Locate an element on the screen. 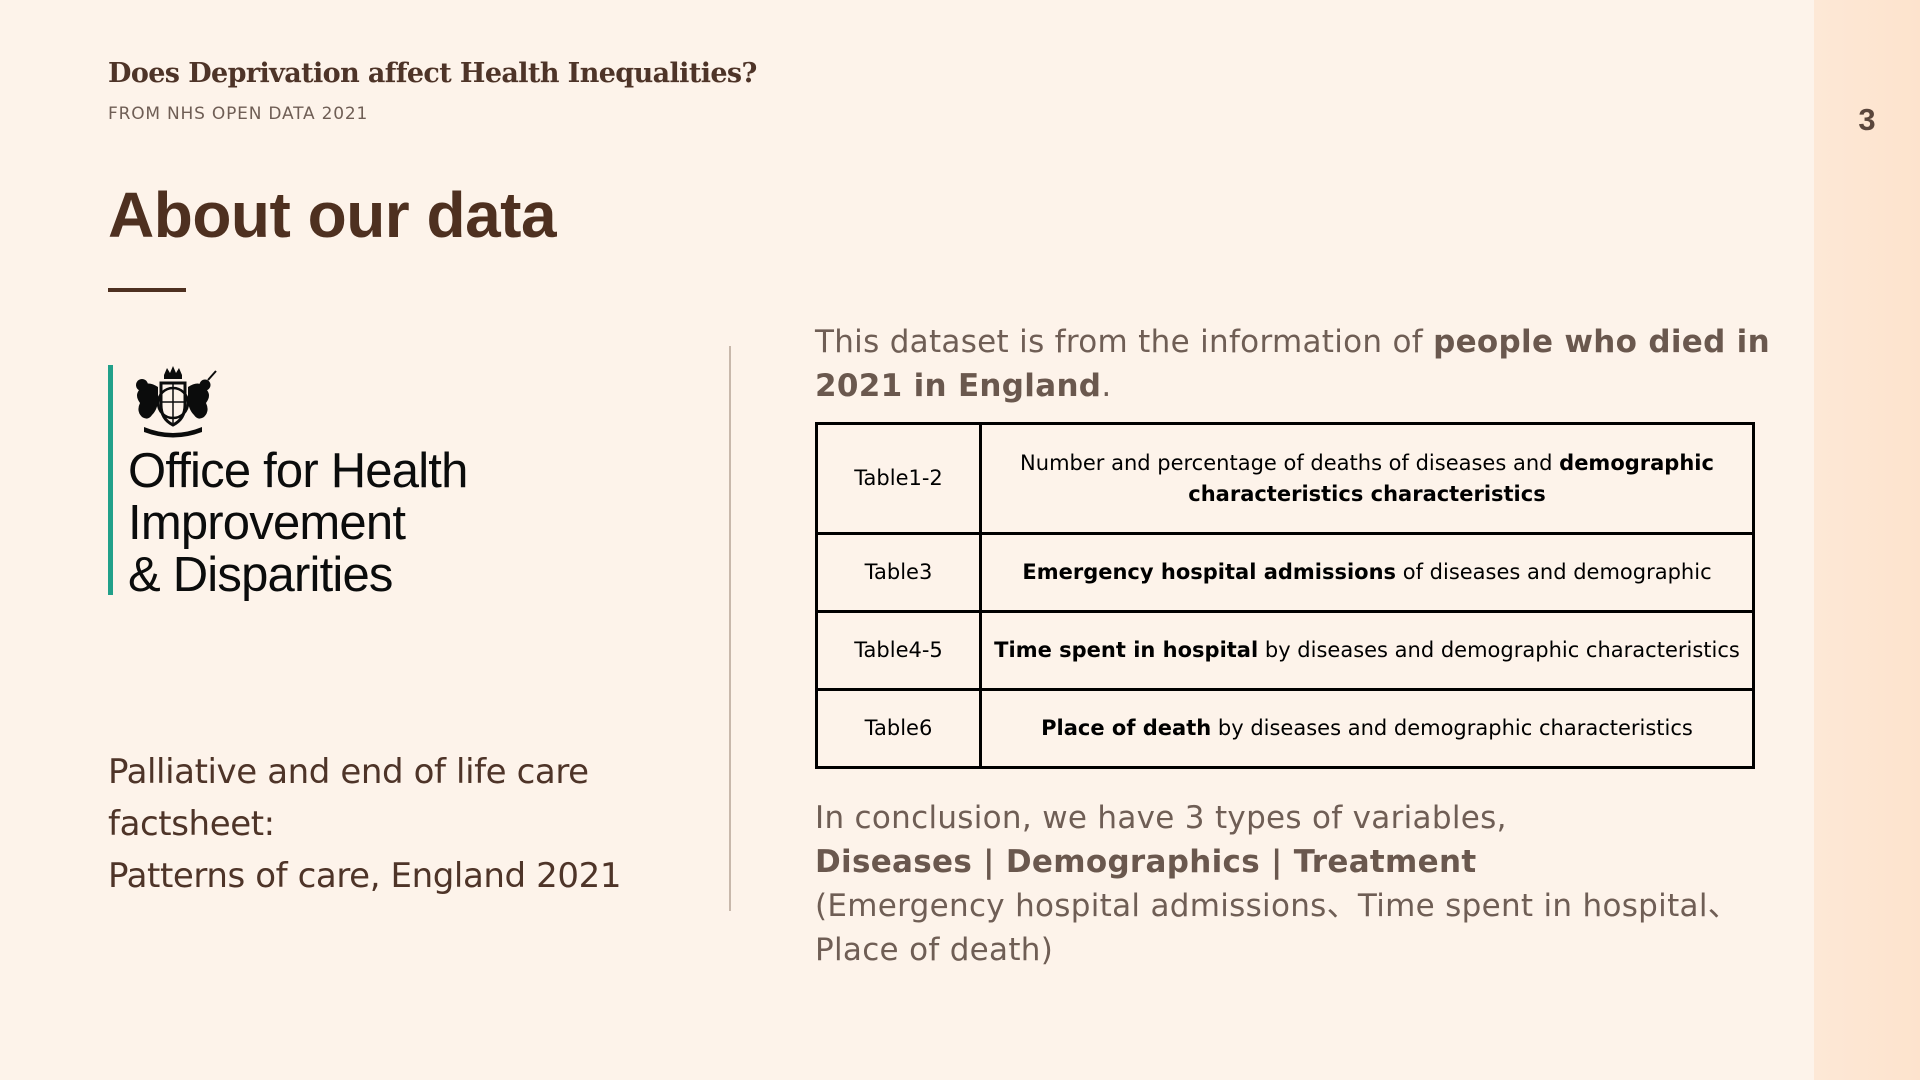 The image size is (1920, 1080). column-divider is located at coordinates (730, 628).